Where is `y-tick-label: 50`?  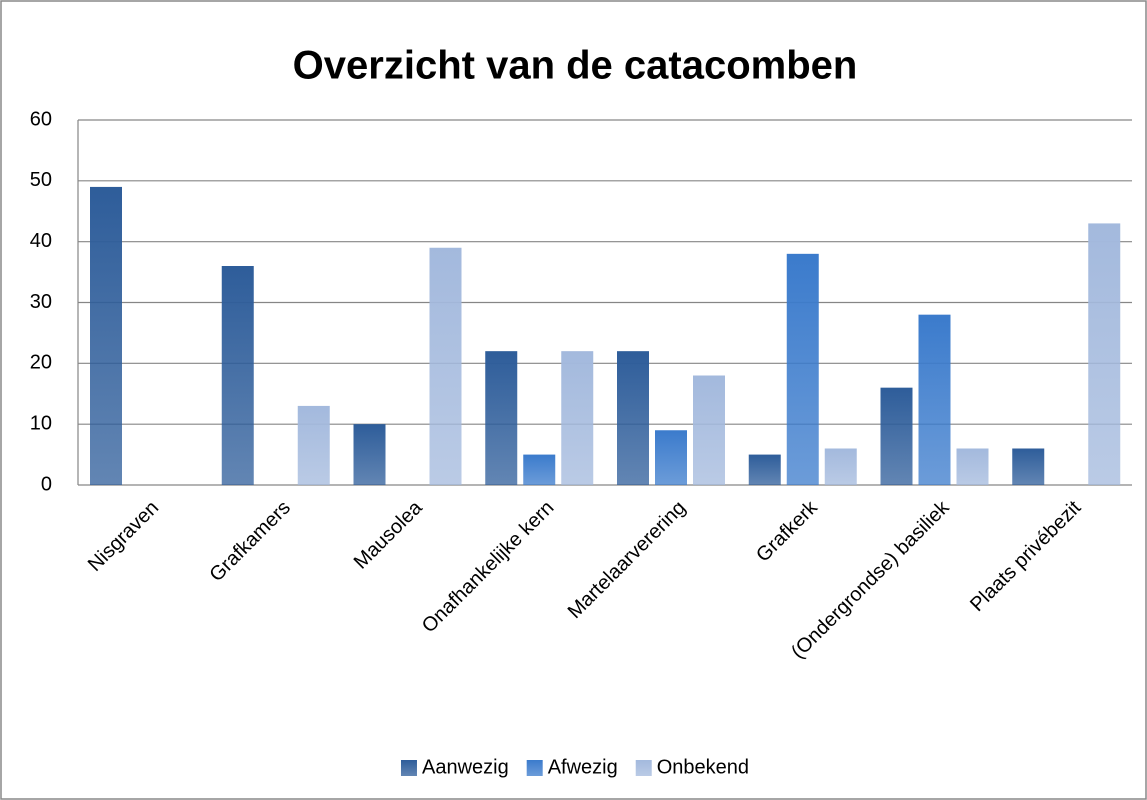
y-tick-label: 50 is located at coordinates (41, 180).